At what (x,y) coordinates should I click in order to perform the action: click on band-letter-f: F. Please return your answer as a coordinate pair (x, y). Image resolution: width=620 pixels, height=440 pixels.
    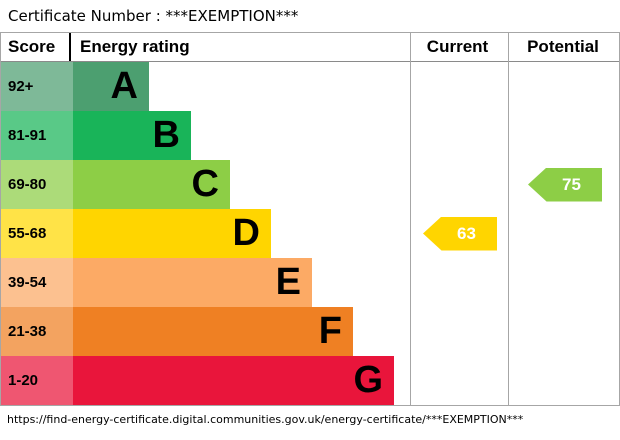
    Looking at the image, I should click on (330, 330).